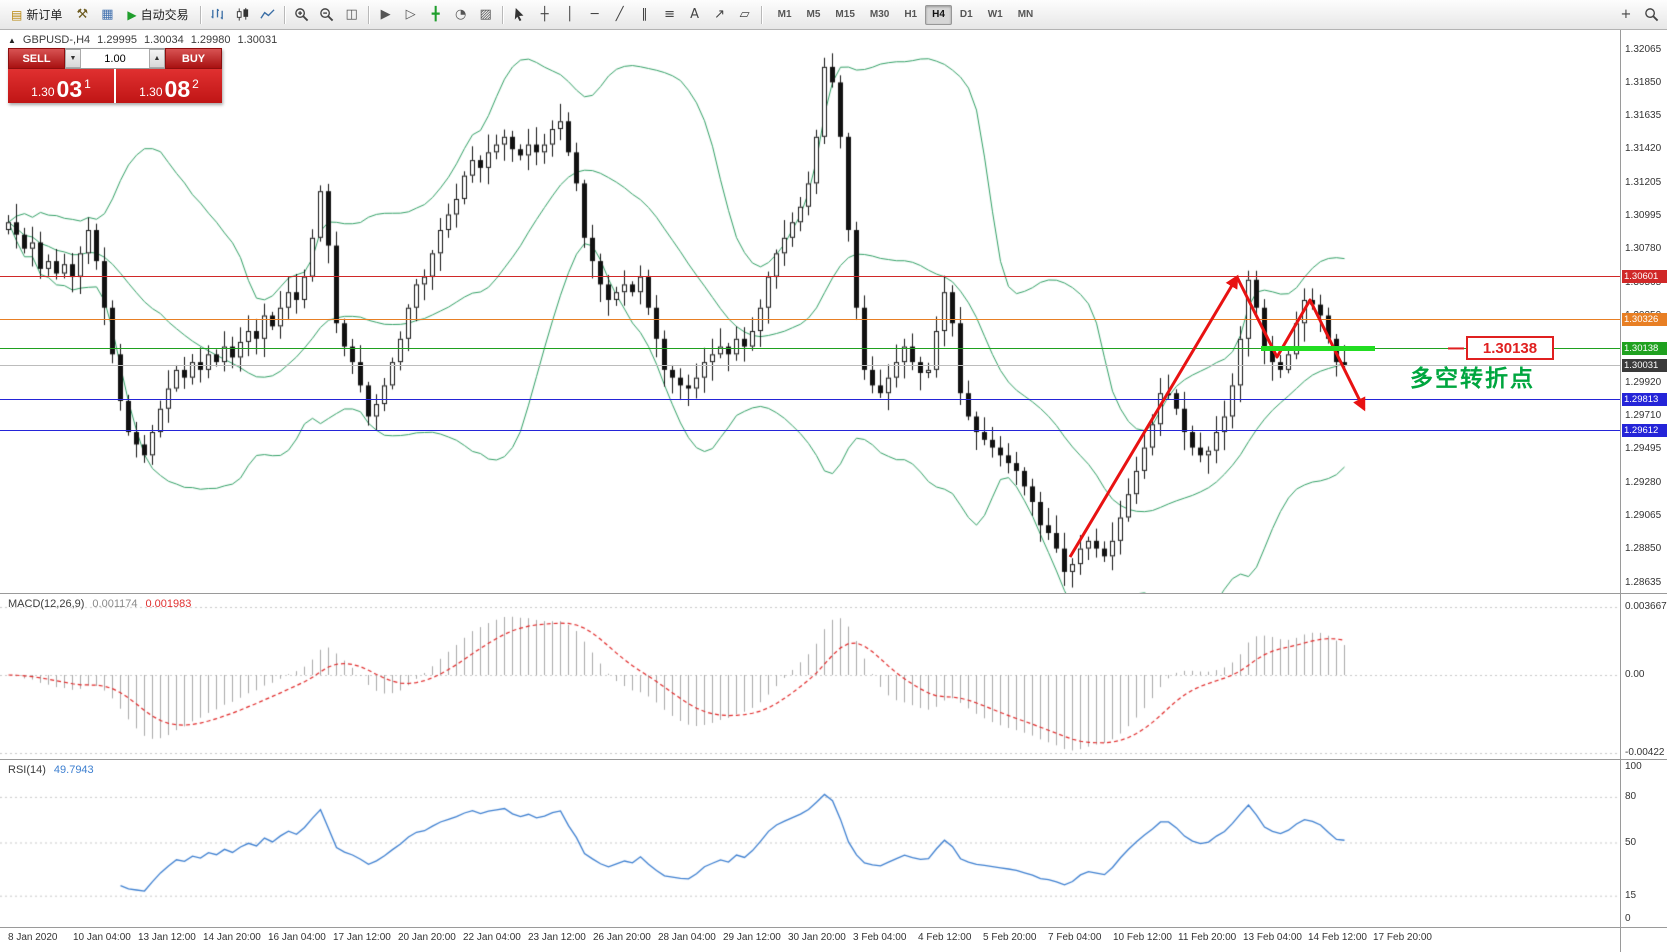 The height and width of the screenshot is (952, 1667). I want to click on timeframe-h1: H1, so click(910, 15).